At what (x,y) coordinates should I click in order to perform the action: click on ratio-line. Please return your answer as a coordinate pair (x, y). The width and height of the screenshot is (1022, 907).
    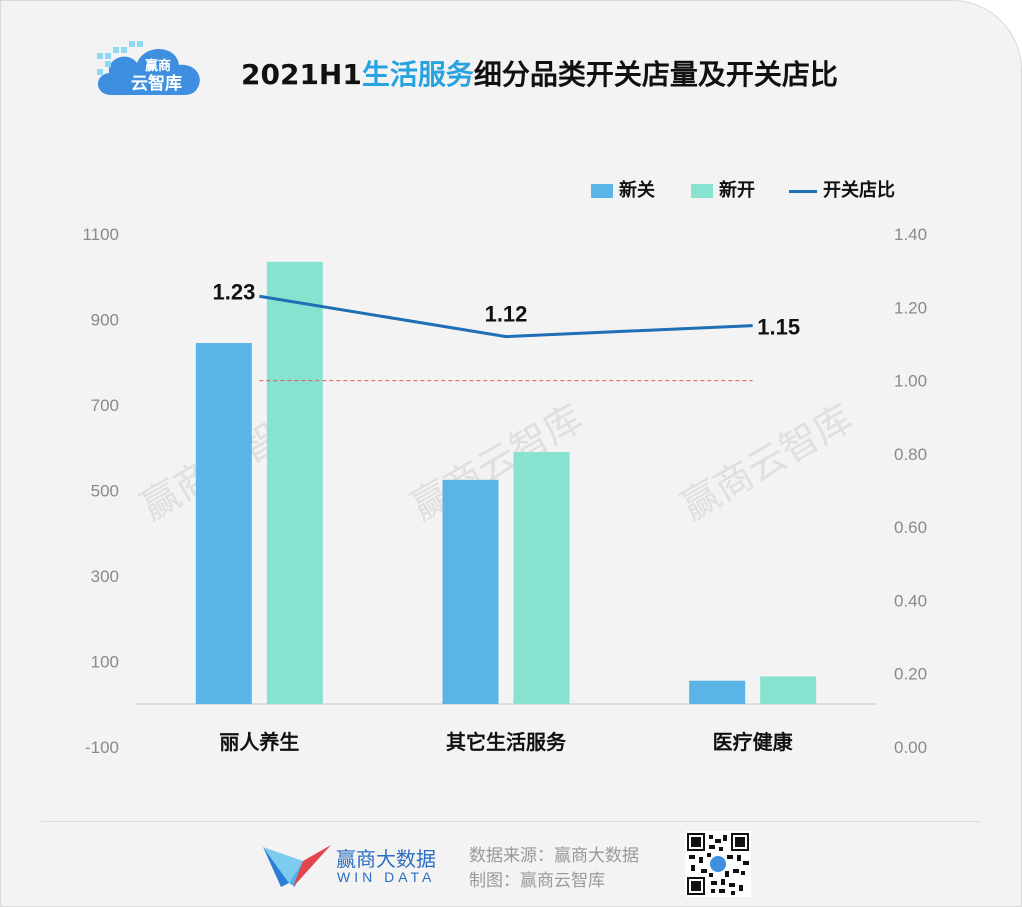
    Looking at the image, I should click on (506, 316).